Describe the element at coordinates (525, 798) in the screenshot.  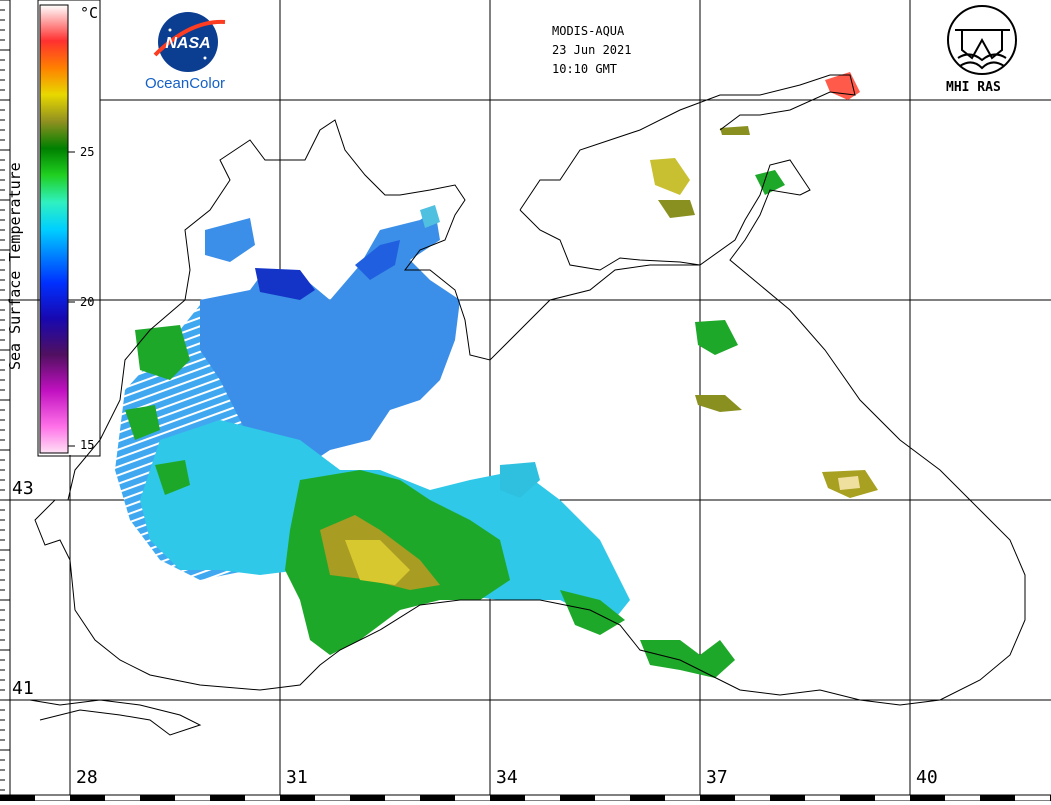
I see `lon-ruler` at that location.